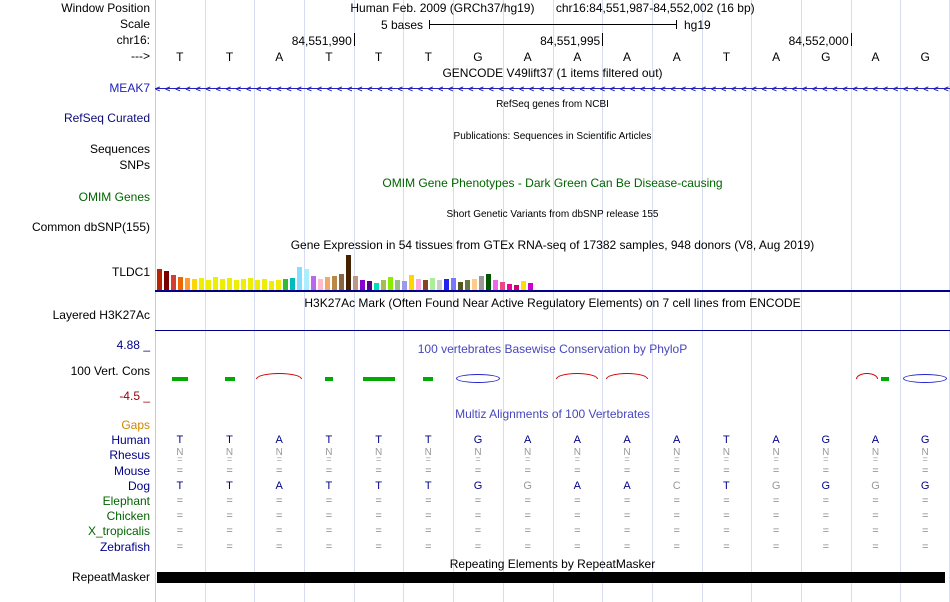 This screenshot has width=950, height=602. What do you see at coordinates (130, 272) in the screenshot?
I see `track-label-gtex: TLDC1` at bounding box center [130, 272].